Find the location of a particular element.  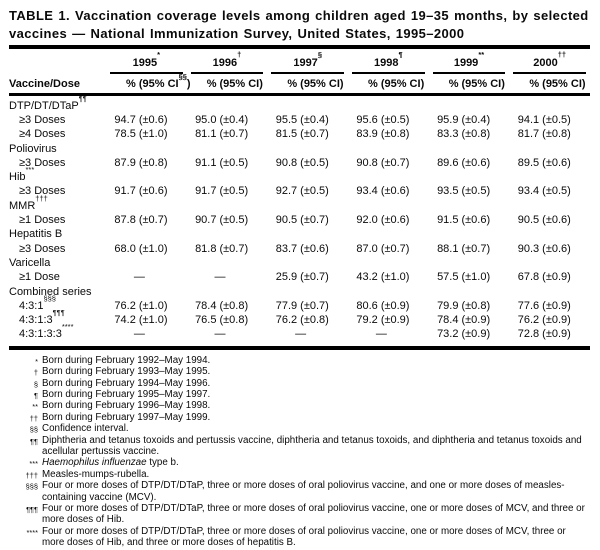

percent-value: 80.6 is located at coordinates (367, 305).